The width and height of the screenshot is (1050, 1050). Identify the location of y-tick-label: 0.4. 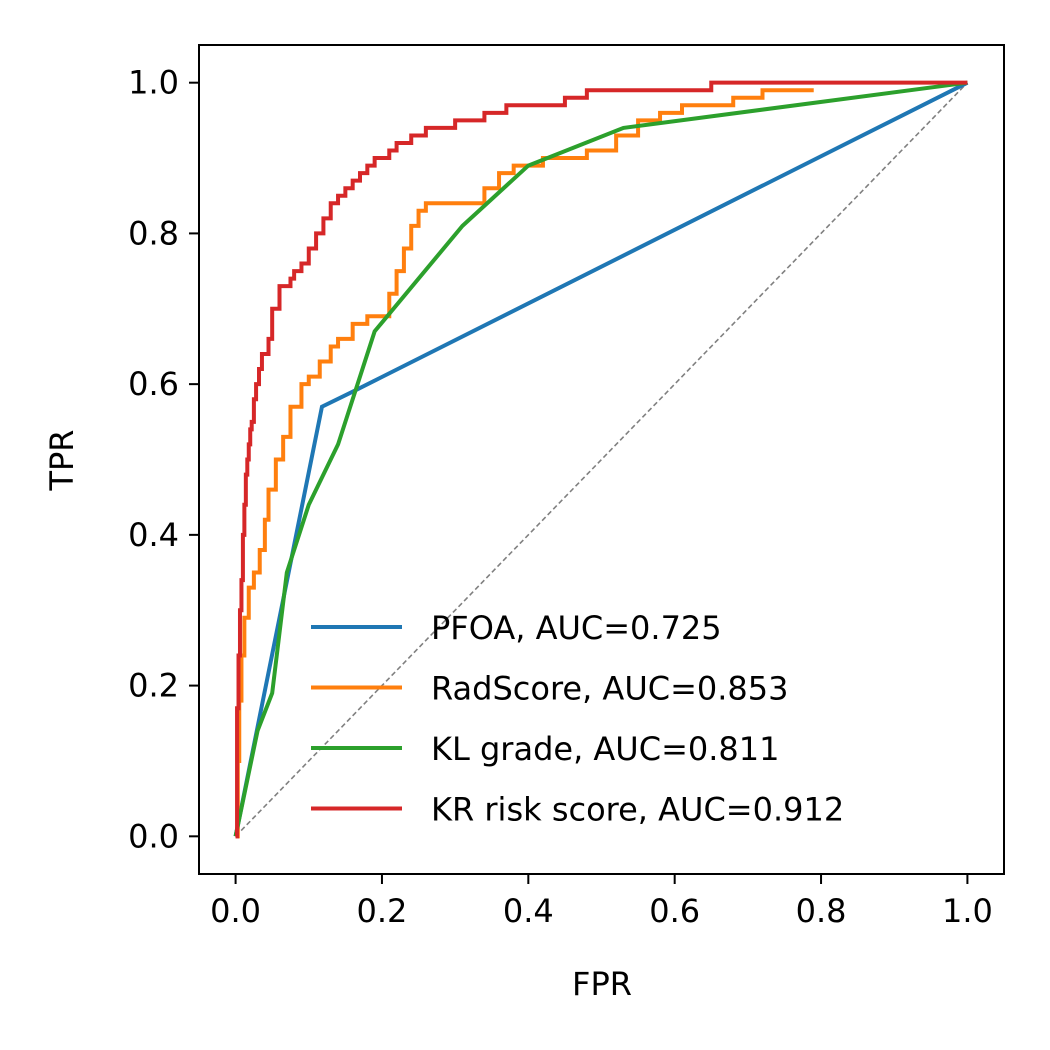
(153, 535).